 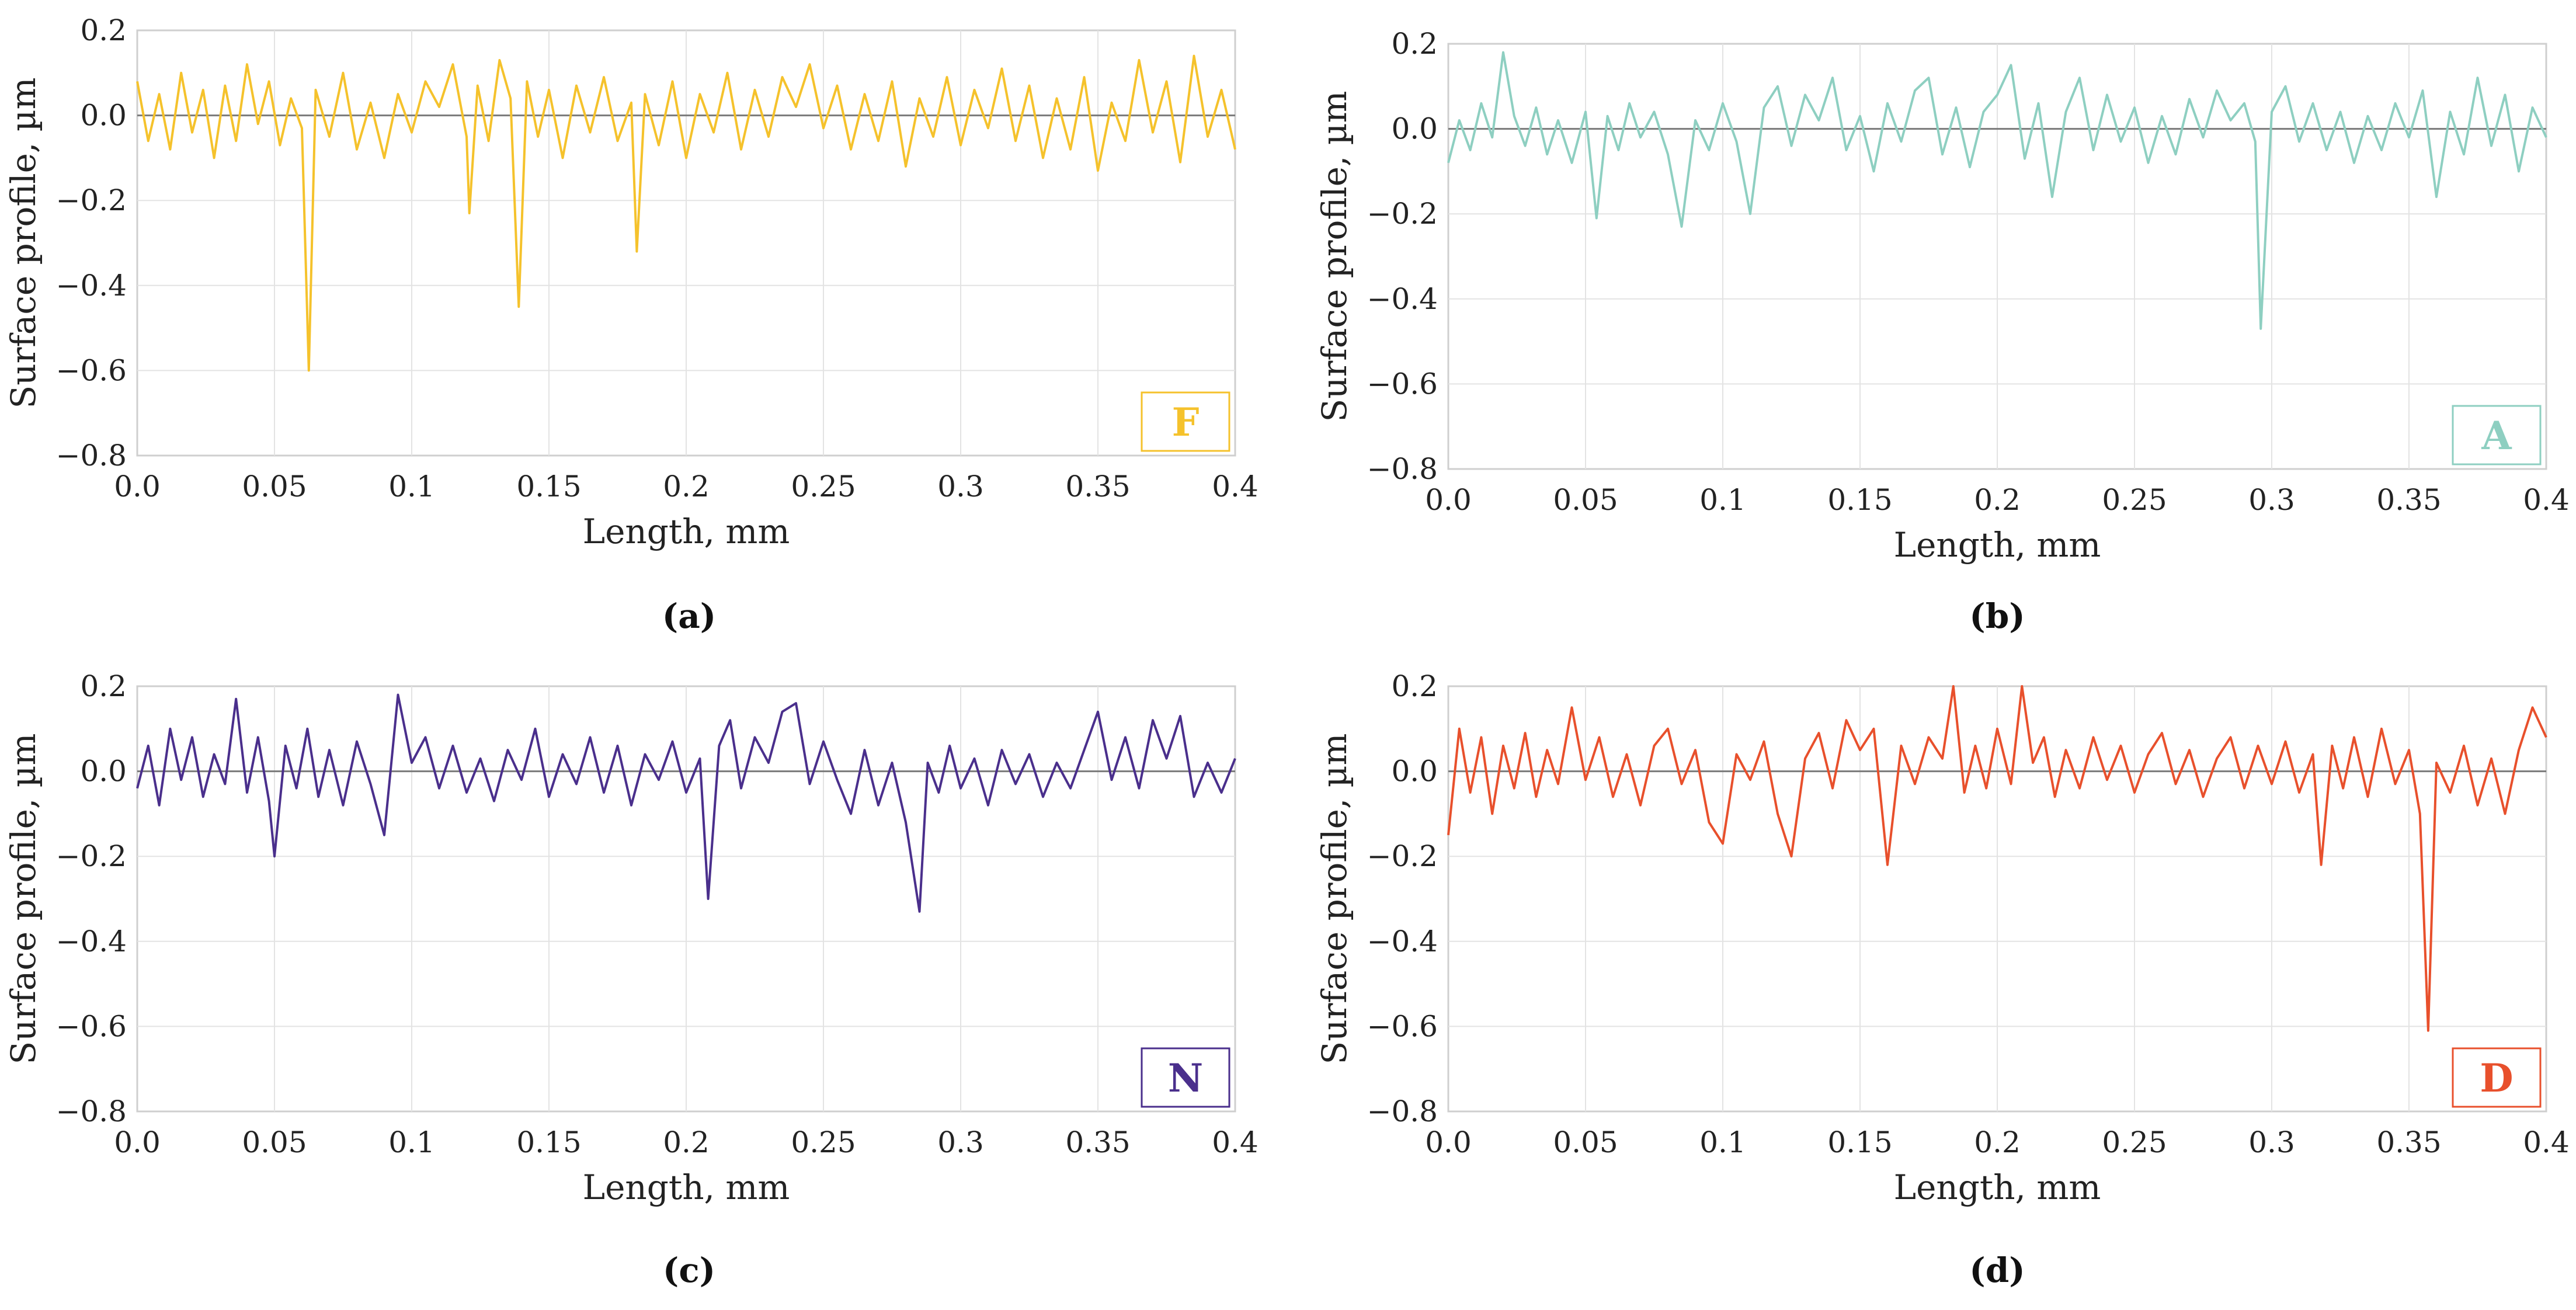 I want to click on chart-a-xtick-label: 0.15, so click(x=549, y=487).